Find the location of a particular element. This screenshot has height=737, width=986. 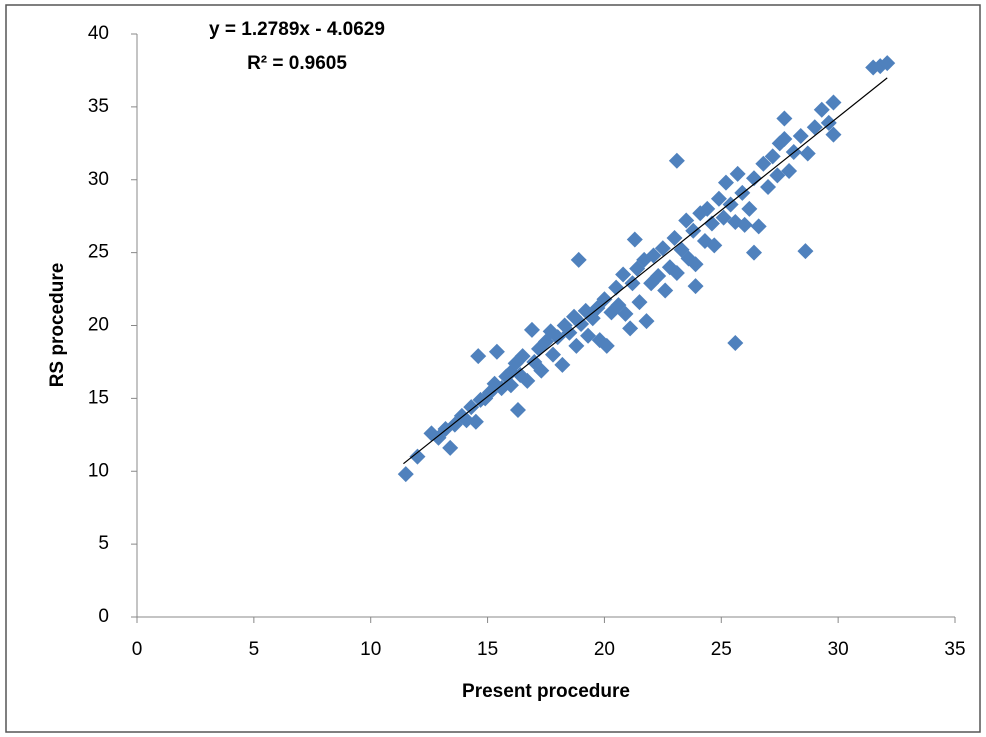

x-tick-label: 15 is located at coordinates (487, 649).